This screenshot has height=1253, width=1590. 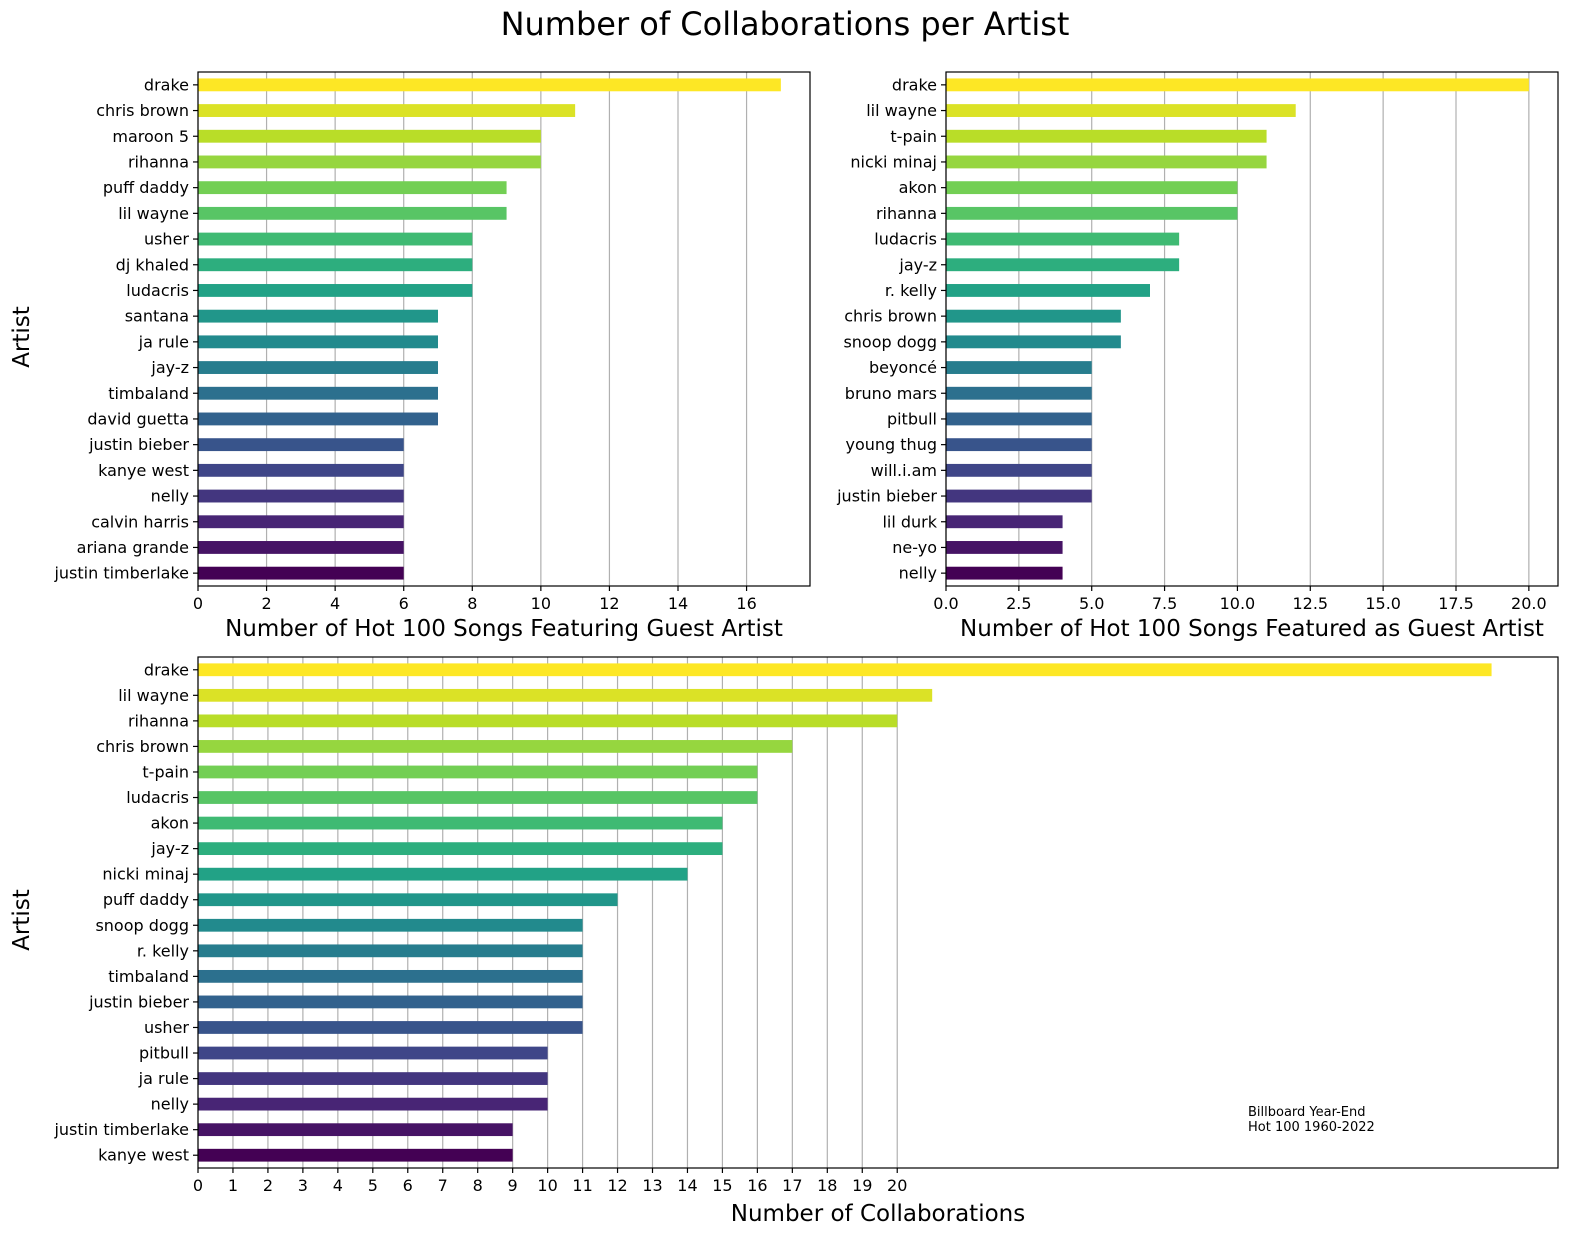 I want to click on category-label: ja rule, so click(x=163, y=341).